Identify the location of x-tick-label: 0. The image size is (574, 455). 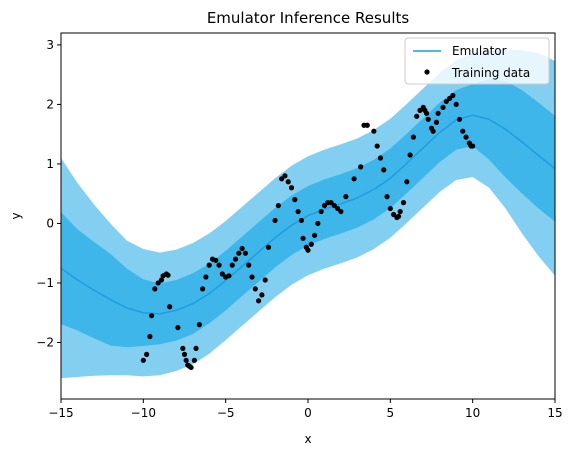
(308, 413).